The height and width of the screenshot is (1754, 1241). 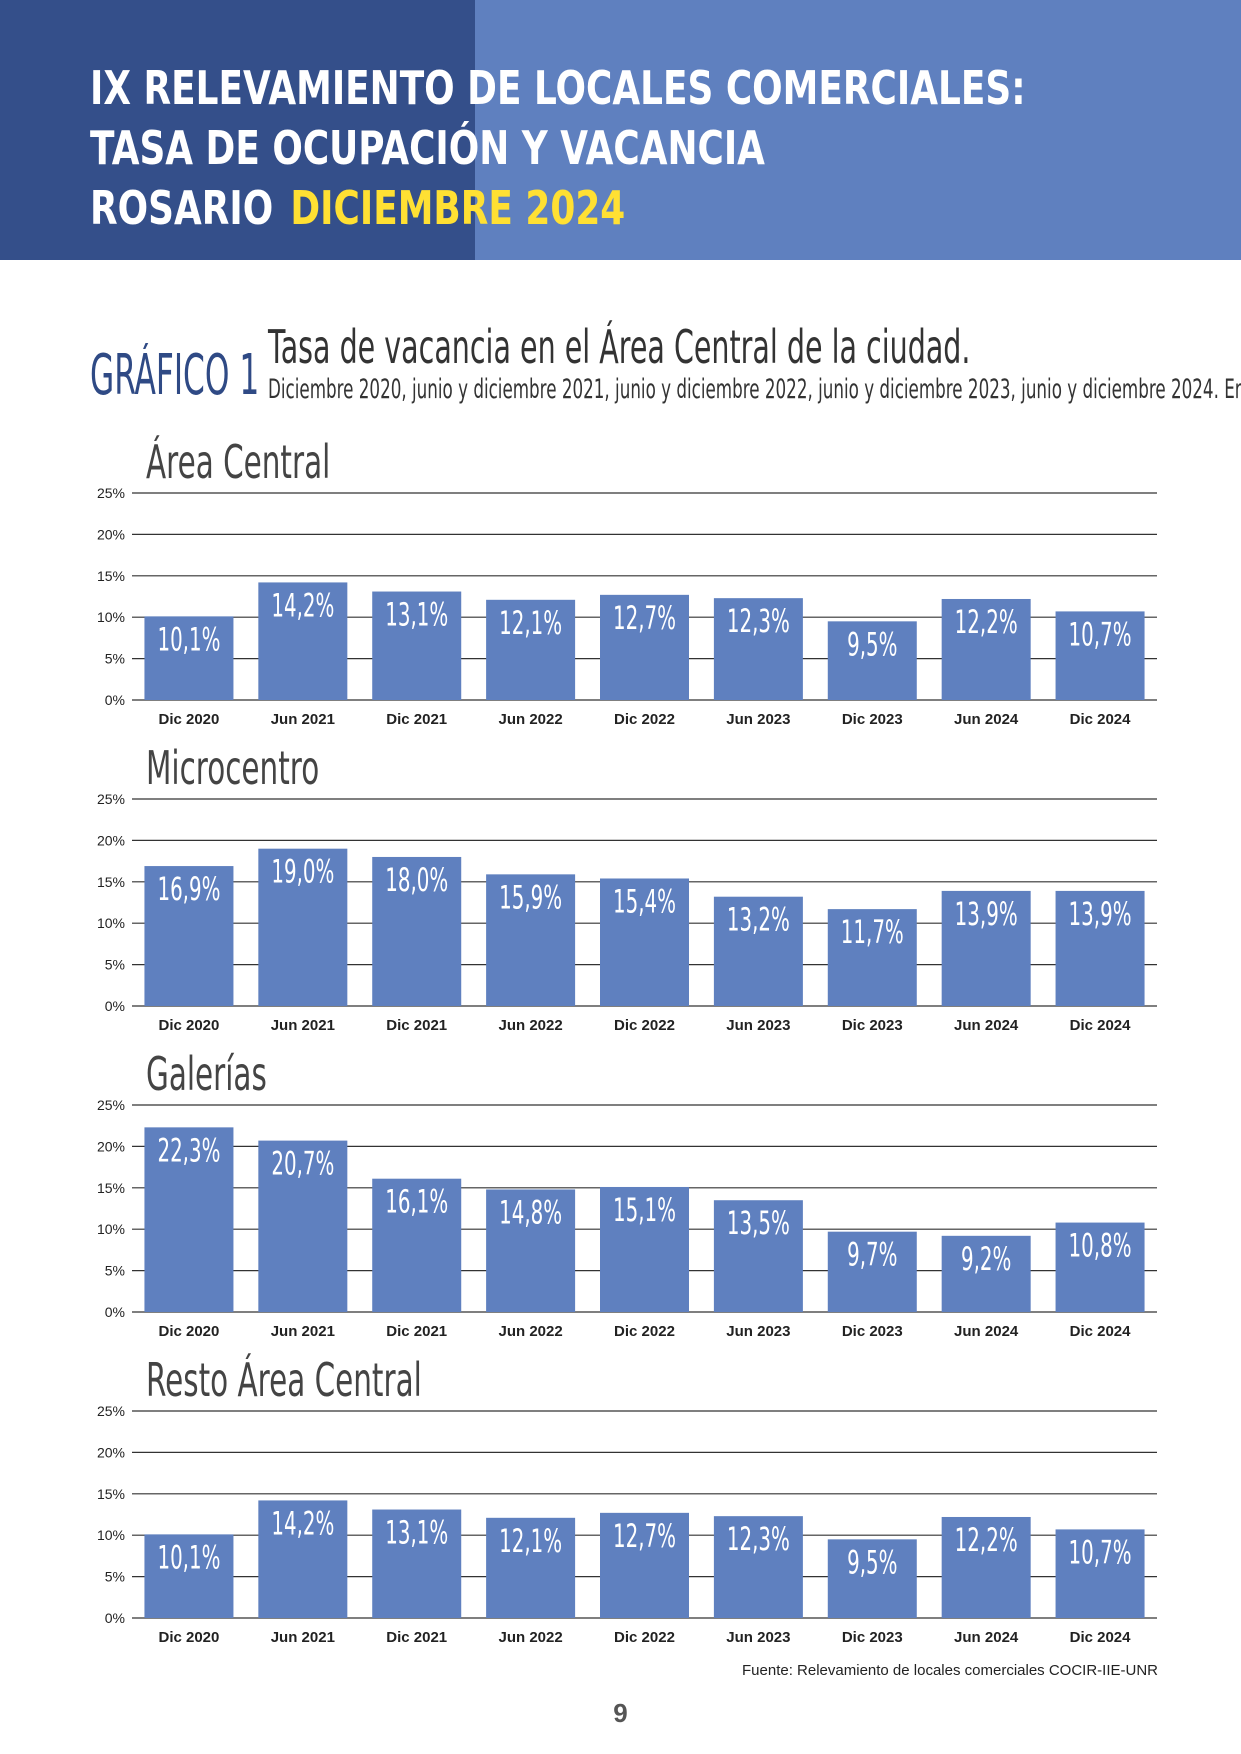 What do you see at coordinates (233, 768) in the screenshot?
I see `chart-title: Microcentro` at bounding box center [233, 768].